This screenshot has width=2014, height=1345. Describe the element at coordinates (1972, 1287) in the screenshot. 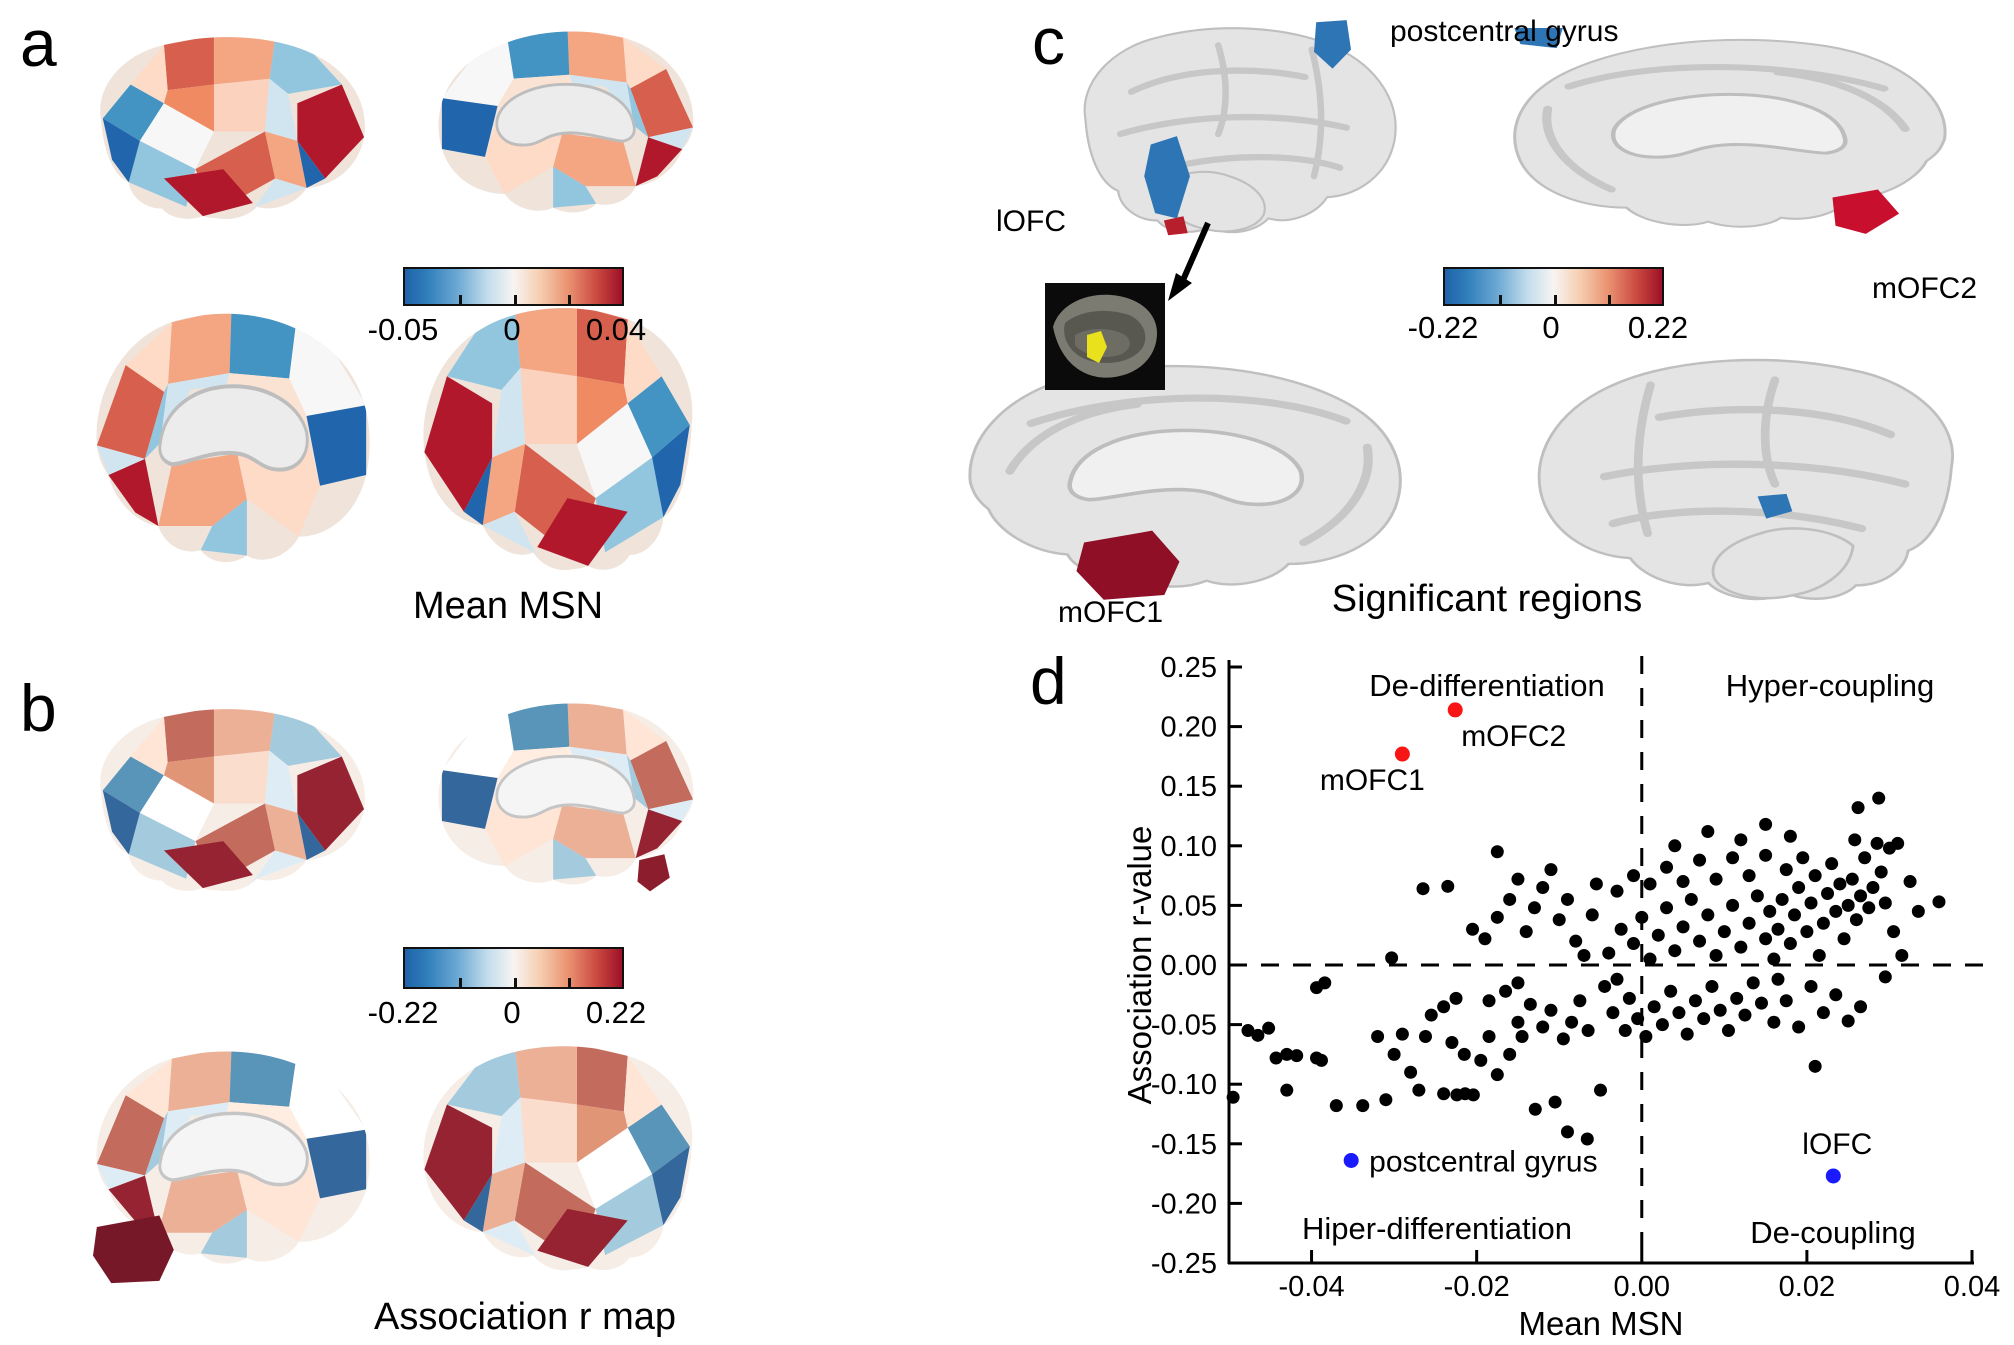

I see `x-tick-label: 0.04` at that location.